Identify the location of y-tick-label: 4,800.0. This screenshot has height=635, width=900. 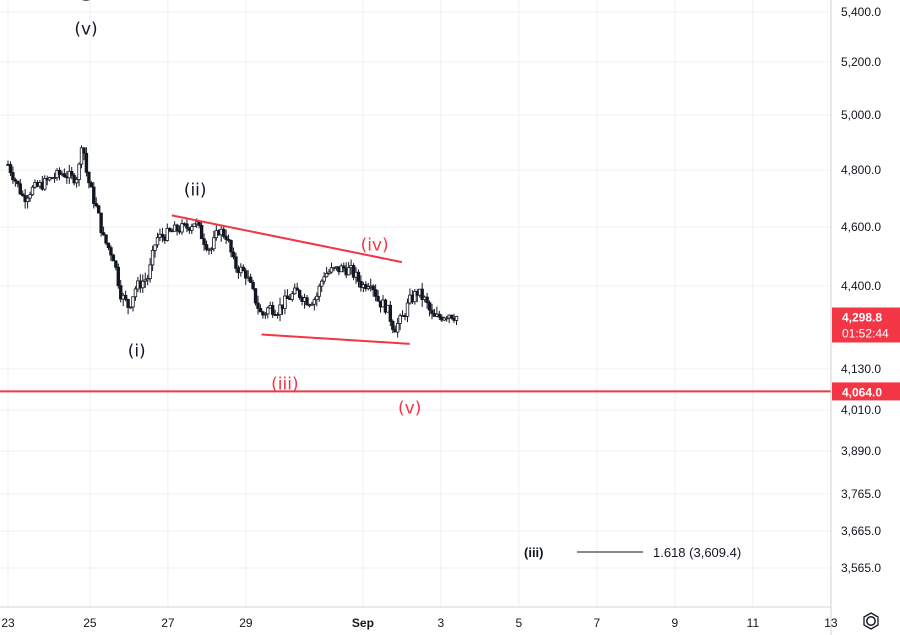
(861, 170).